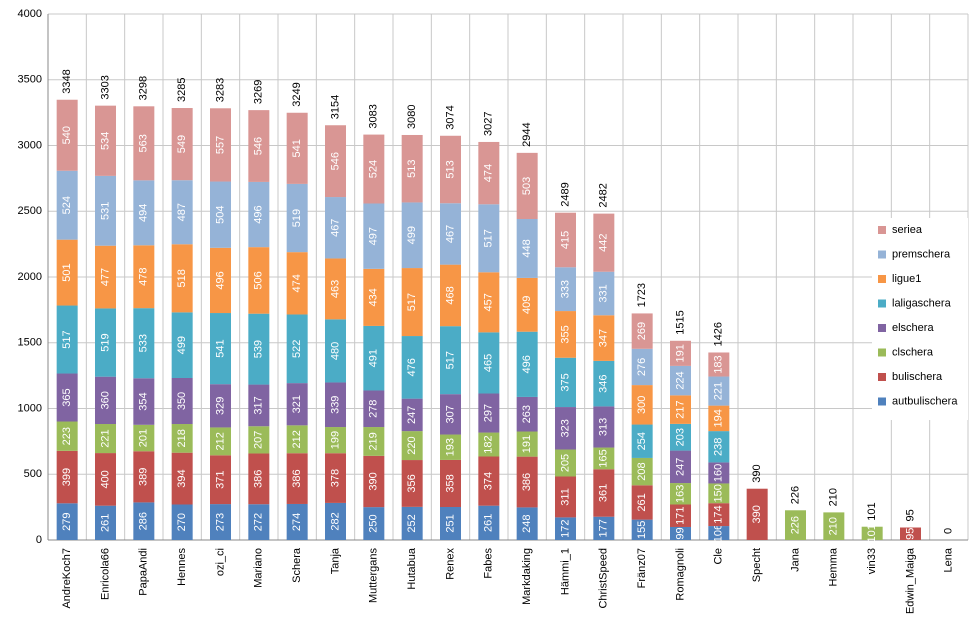 The height and width of the screenshot is (631, 977). What do you see at coordinates (922, 303) in the screenshot?
I see `legend-label: laligaschera` at bounding box center [922, 303].